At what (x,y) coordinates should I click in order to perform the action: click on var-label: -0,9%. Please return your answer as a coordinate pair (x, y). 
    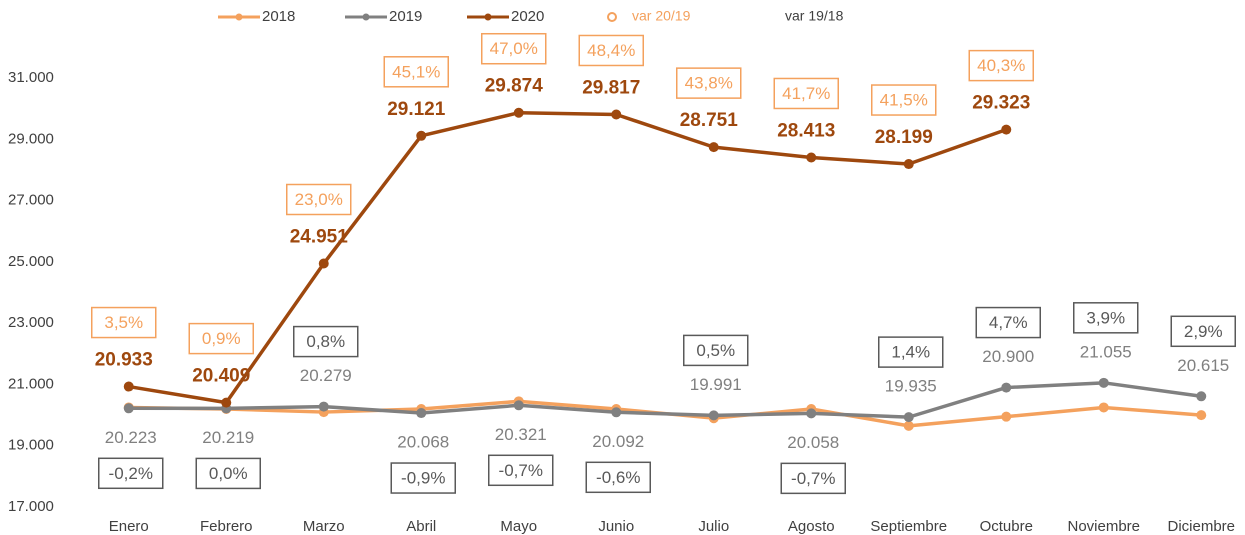
    Looking at the image, I should click on (423, 478).